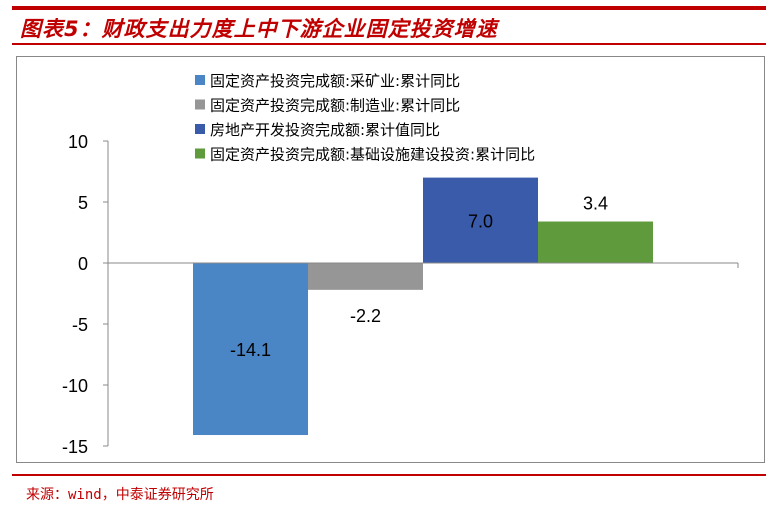 The height and width of the screenshot is (505, 778). I want to click on y-tick-label: 10, so click(78, 142).